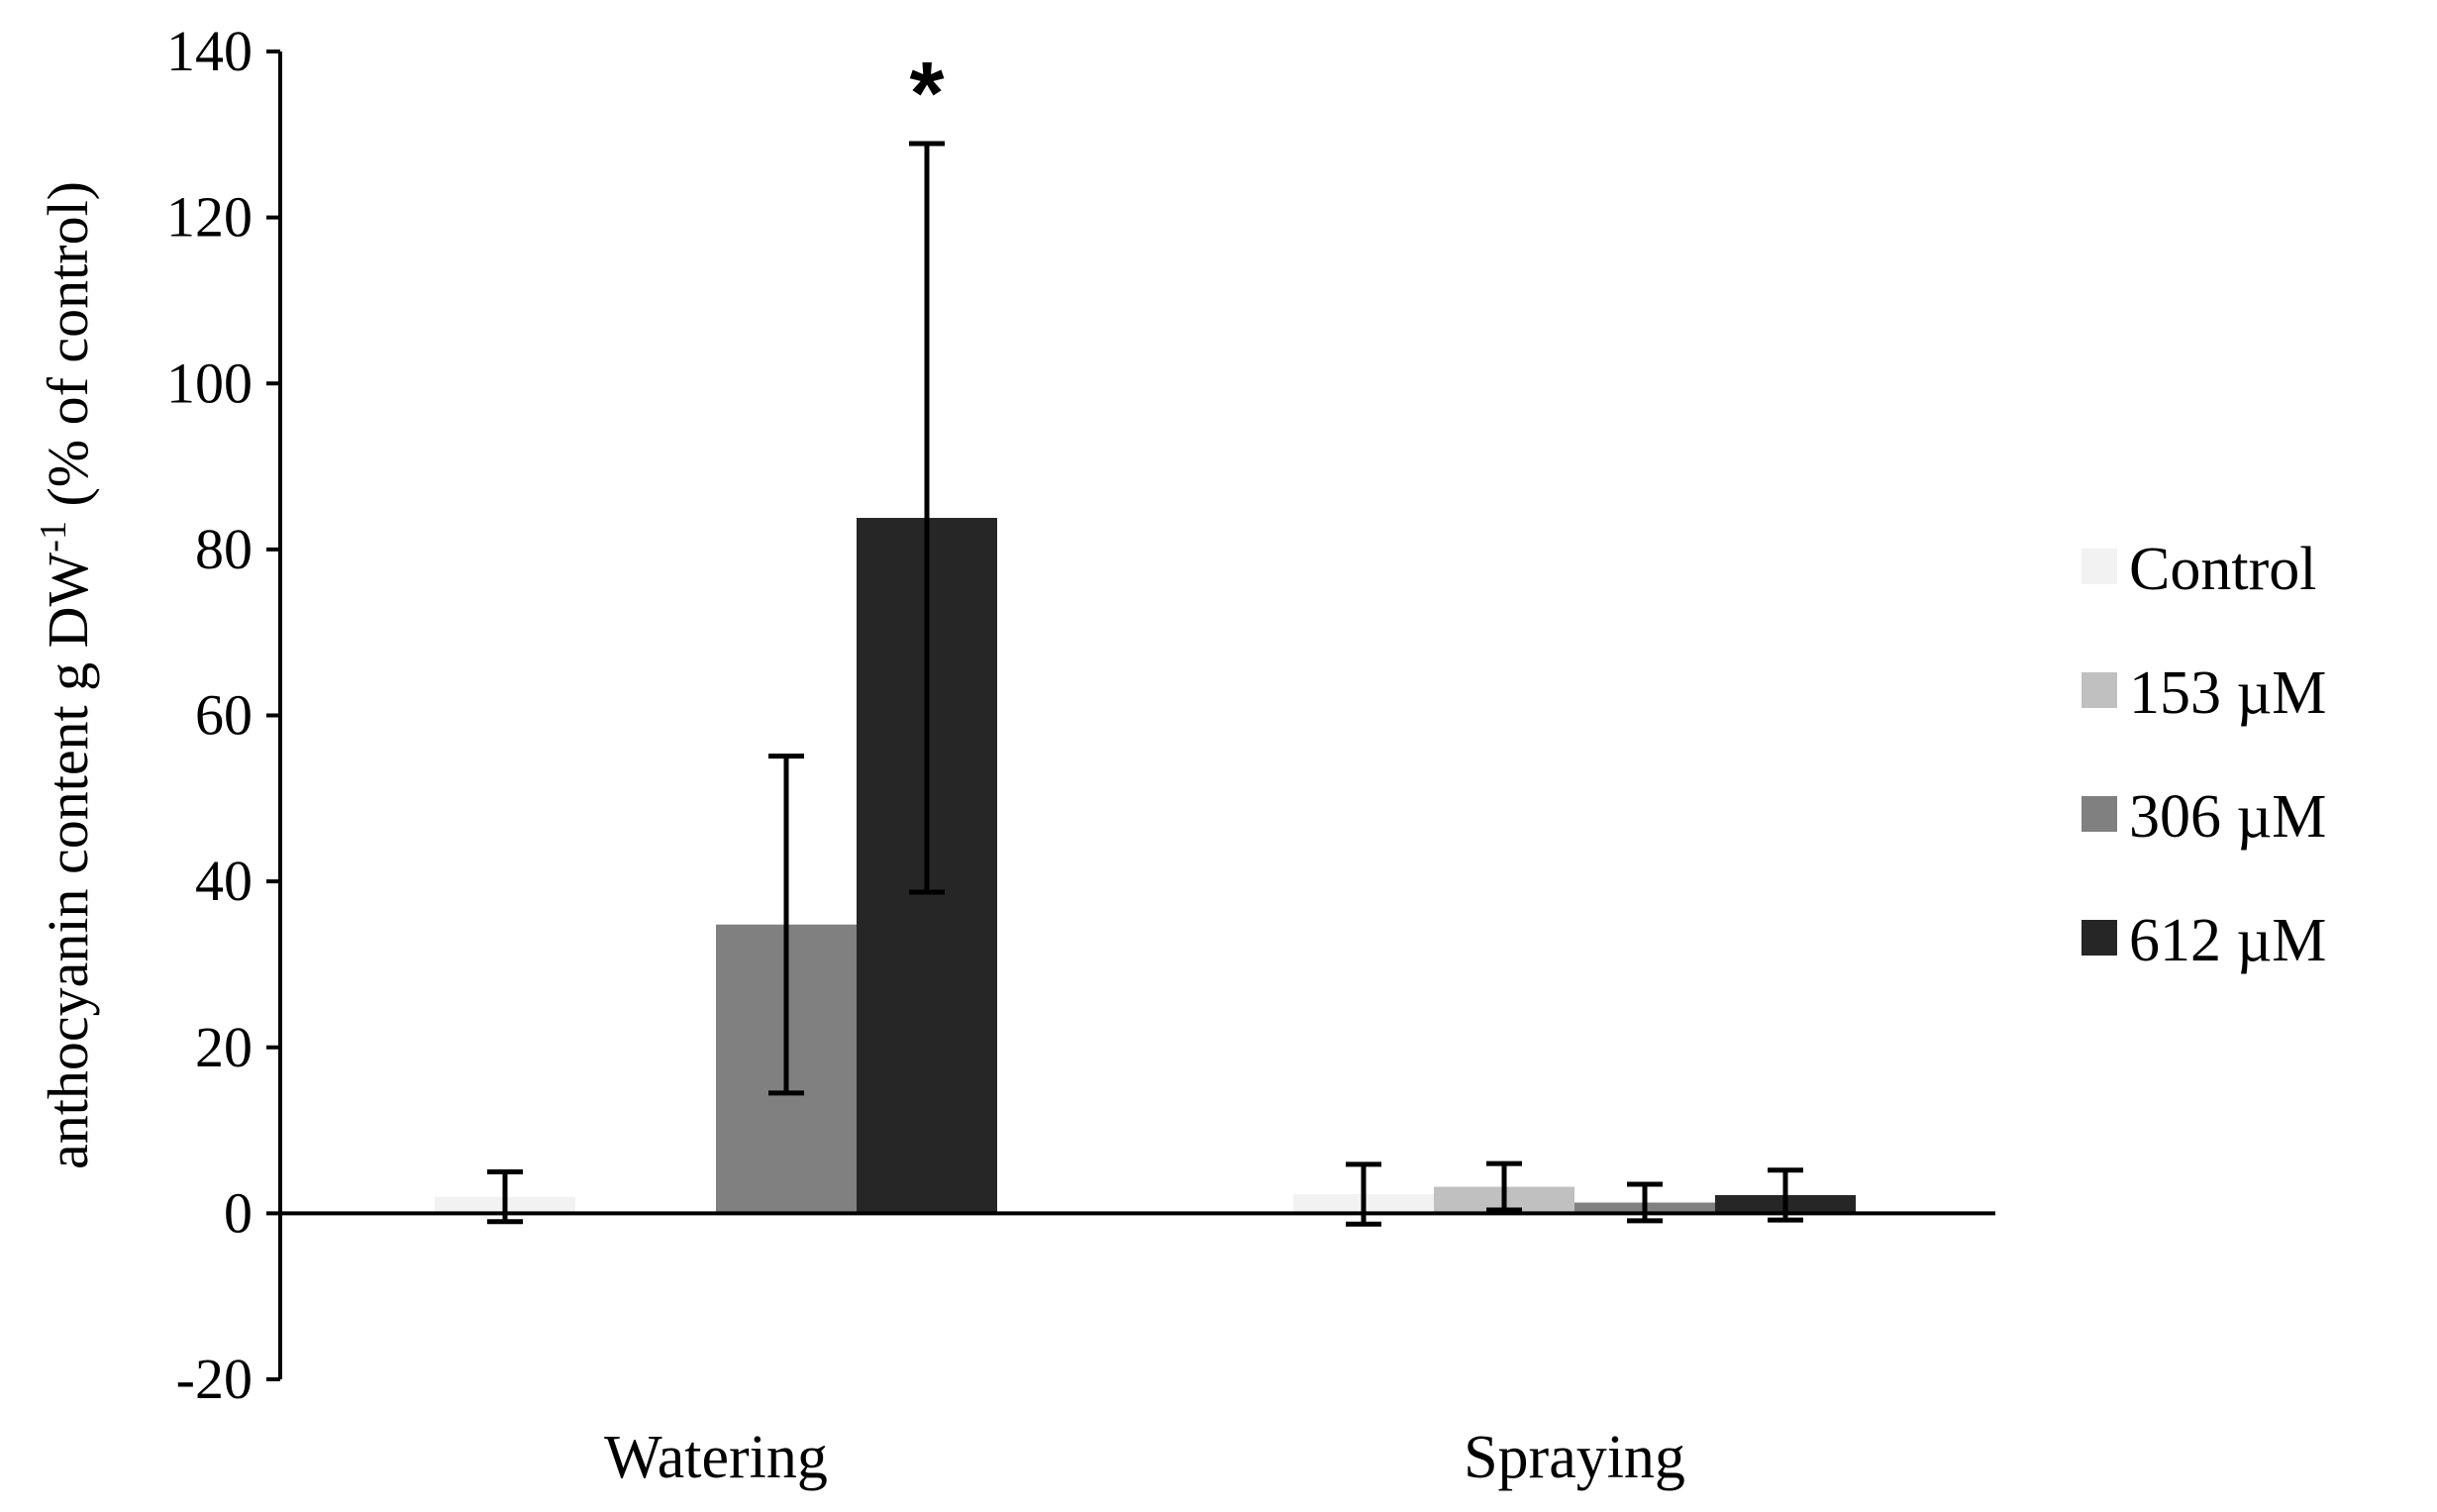 Image resolution: width=2437 pixels, height=1512 pixels. I want to click on y-tick-label: 40, so click(224, 881).